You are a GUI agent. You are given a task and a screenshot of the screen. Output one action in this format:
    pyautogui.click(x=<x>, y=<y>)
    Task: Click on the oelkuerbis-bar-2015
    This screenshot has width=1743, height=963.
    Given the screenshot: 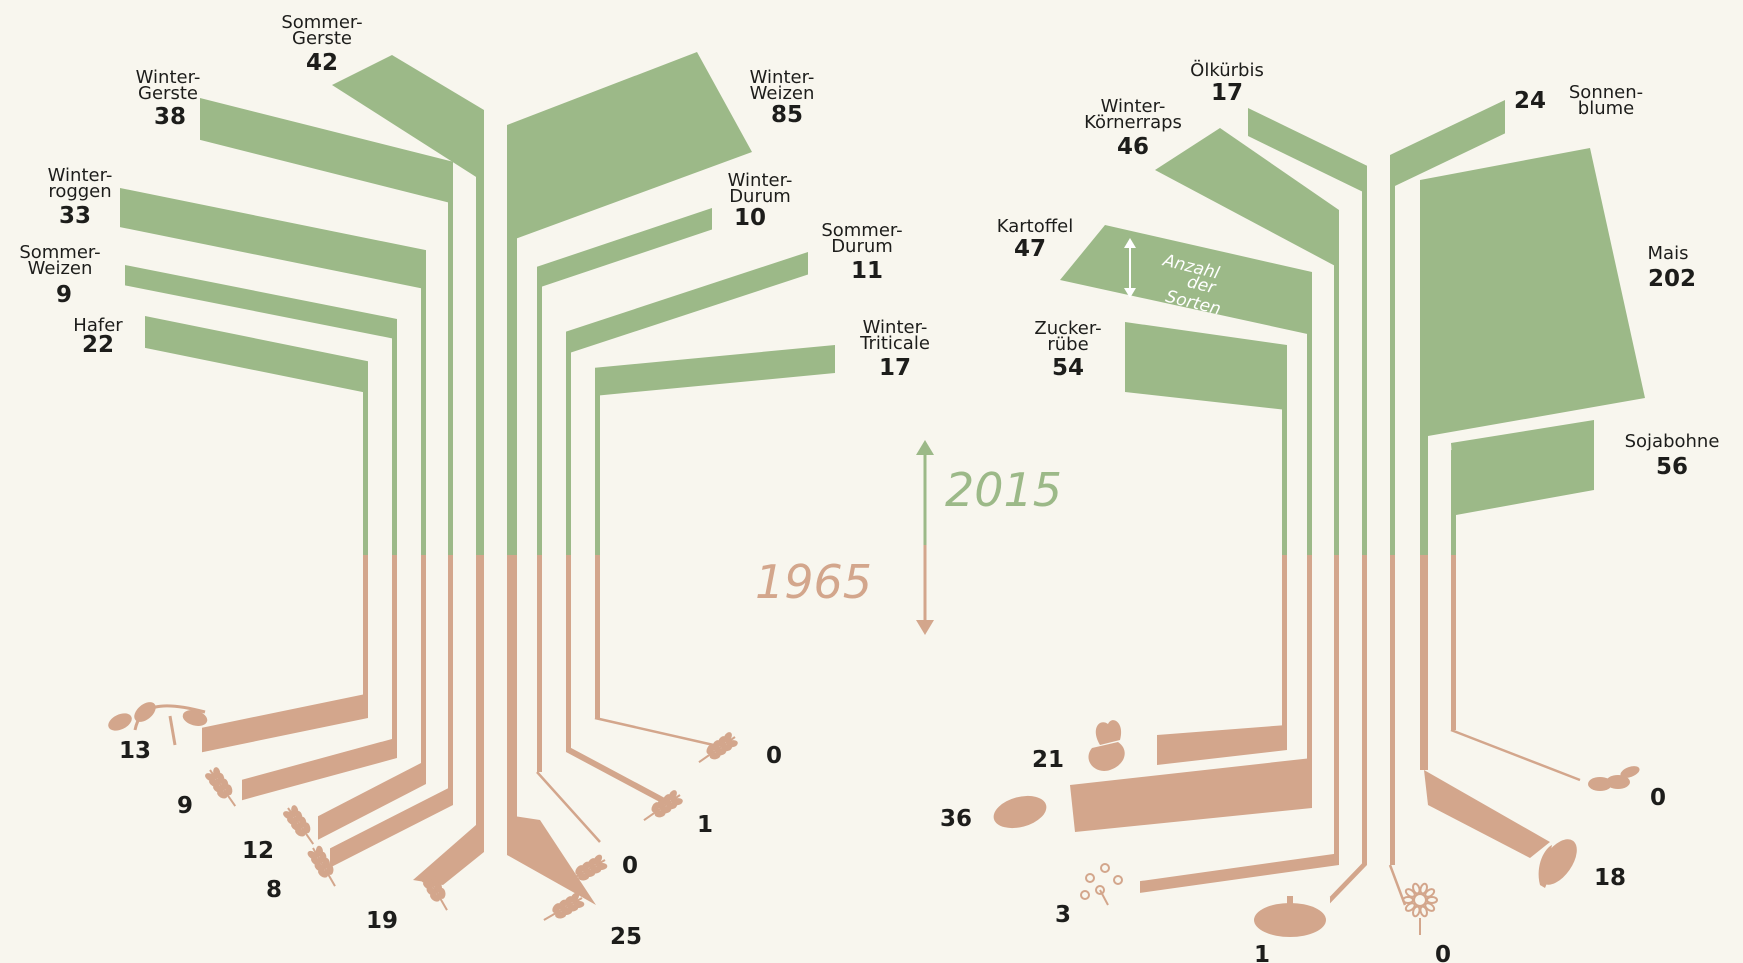 What is the action you would take?
    pyautogui.click(x=1307, y=151)
    